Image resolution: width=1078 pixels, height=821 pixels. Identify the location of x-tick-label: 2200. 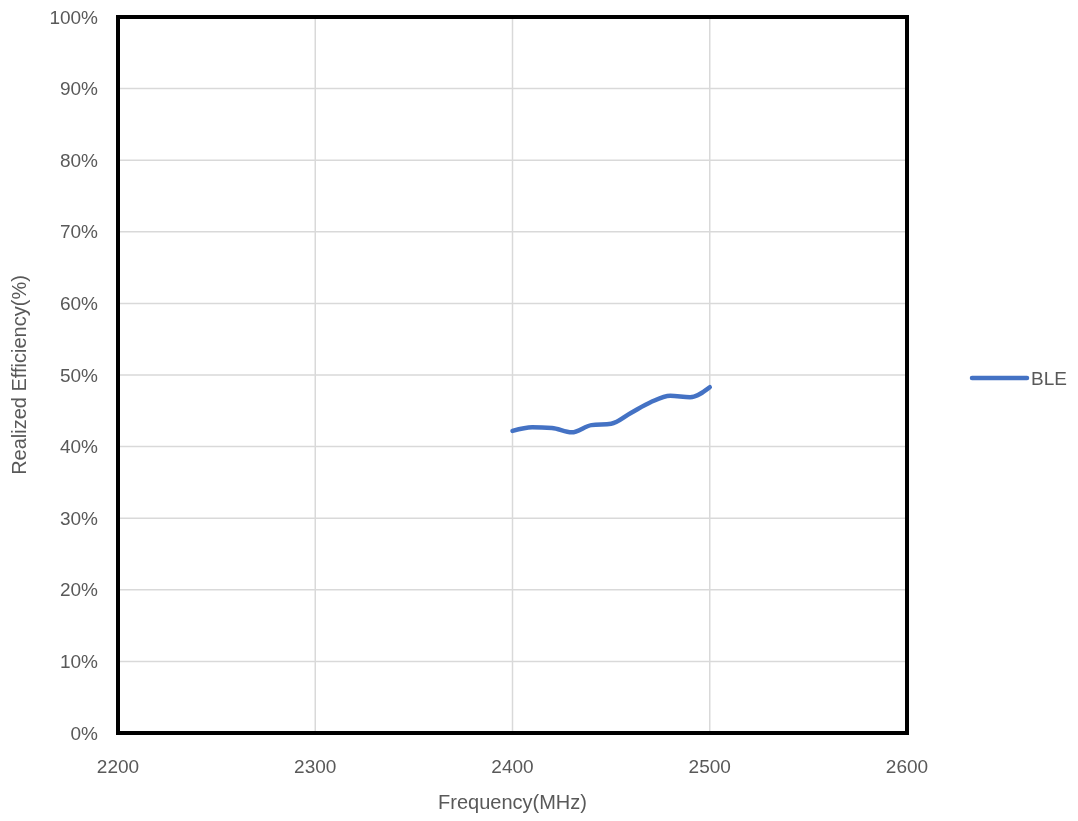
(118, 766).